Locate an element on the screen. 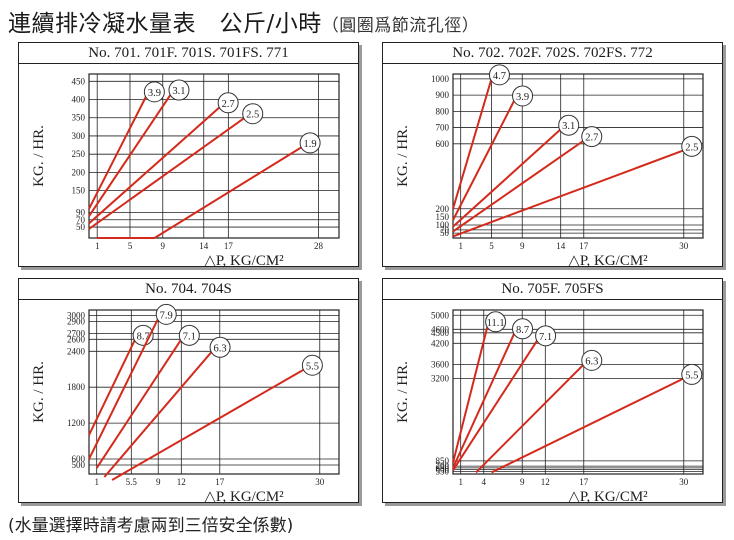 This screenshot has width=734, height=540. y-tick-label: 900 is located at coordinates (443, 95).